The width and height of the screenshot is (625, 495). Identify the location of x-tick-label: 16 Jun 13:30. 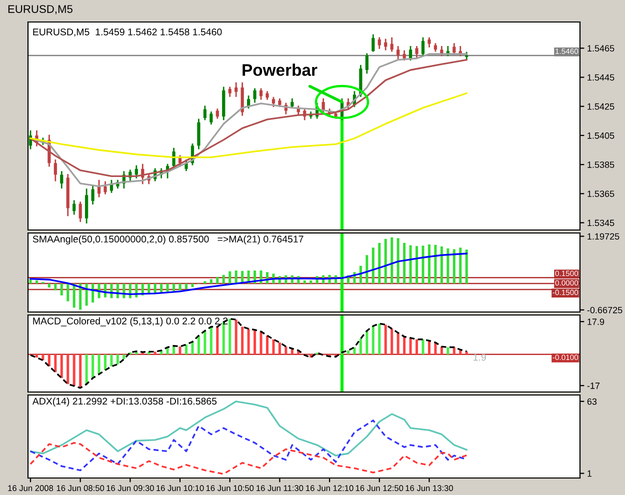
(429, 488).